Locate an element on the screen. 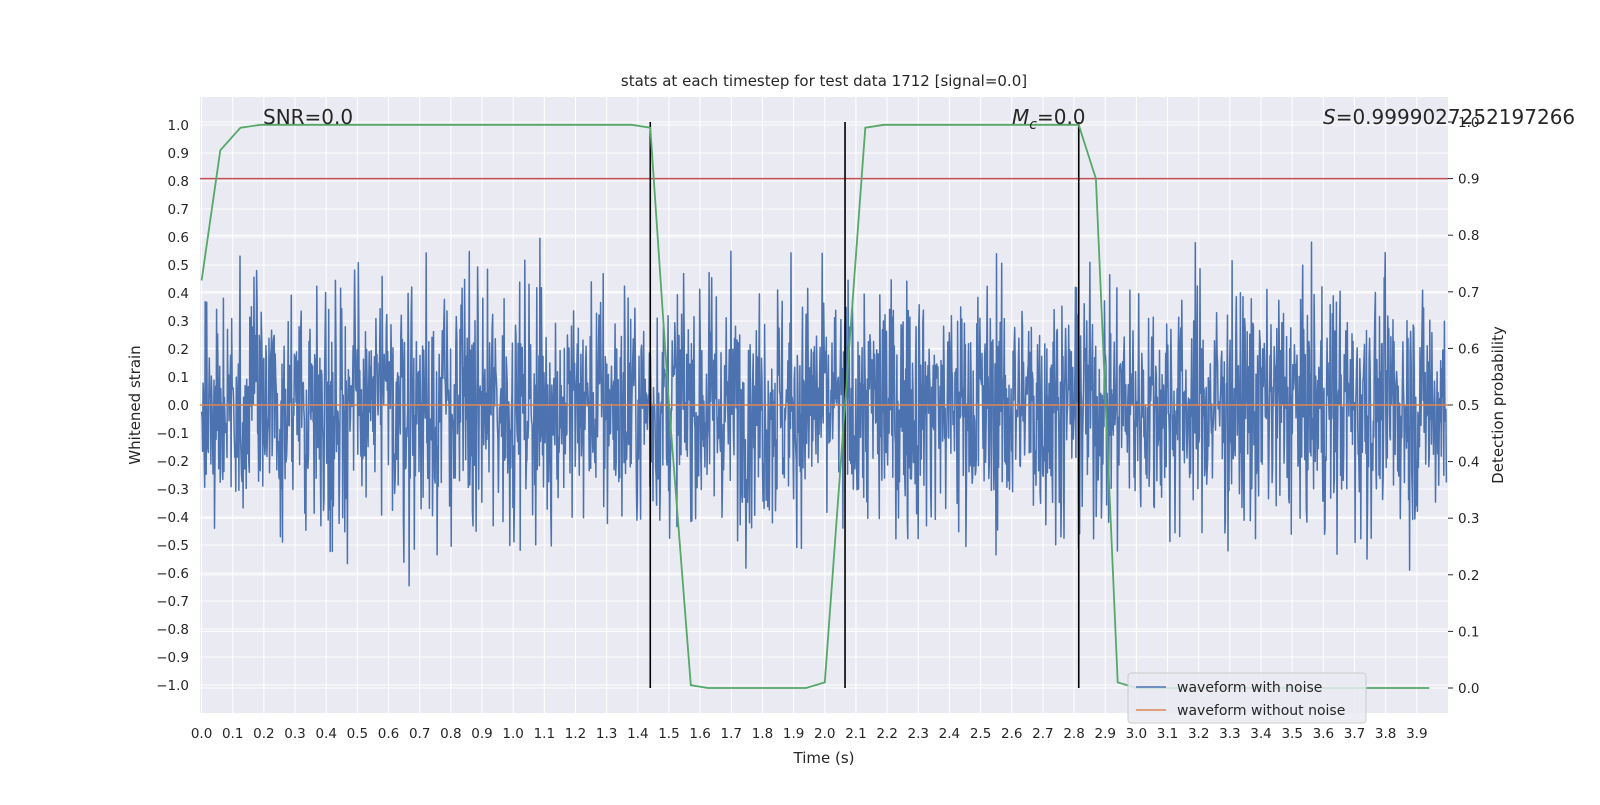 The image size is (1600, 805). mc-annotation: Mc=0.0 is located at coordinates (1049, 119).